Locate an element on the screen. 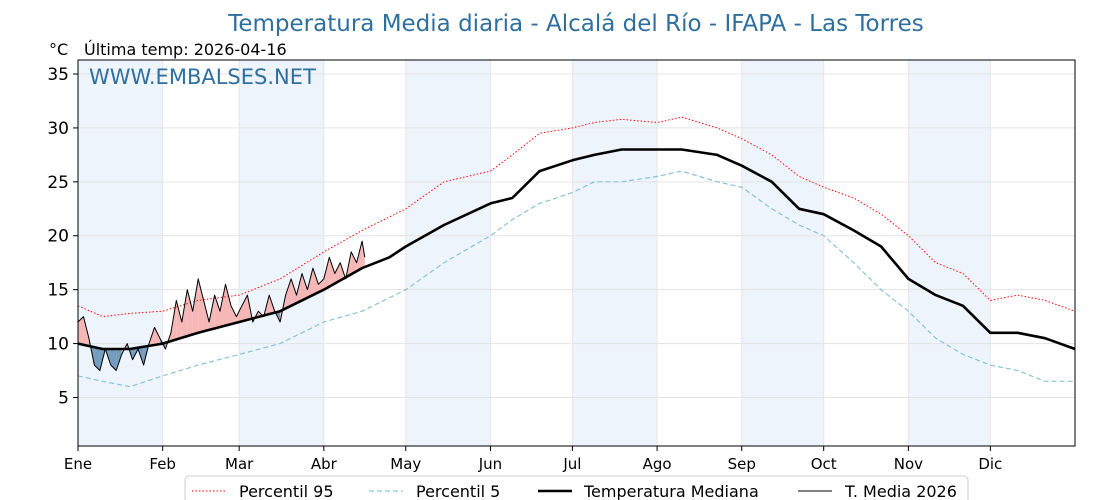  legend-label-p95: Percentil 95 is located at coordinates (286, 491).